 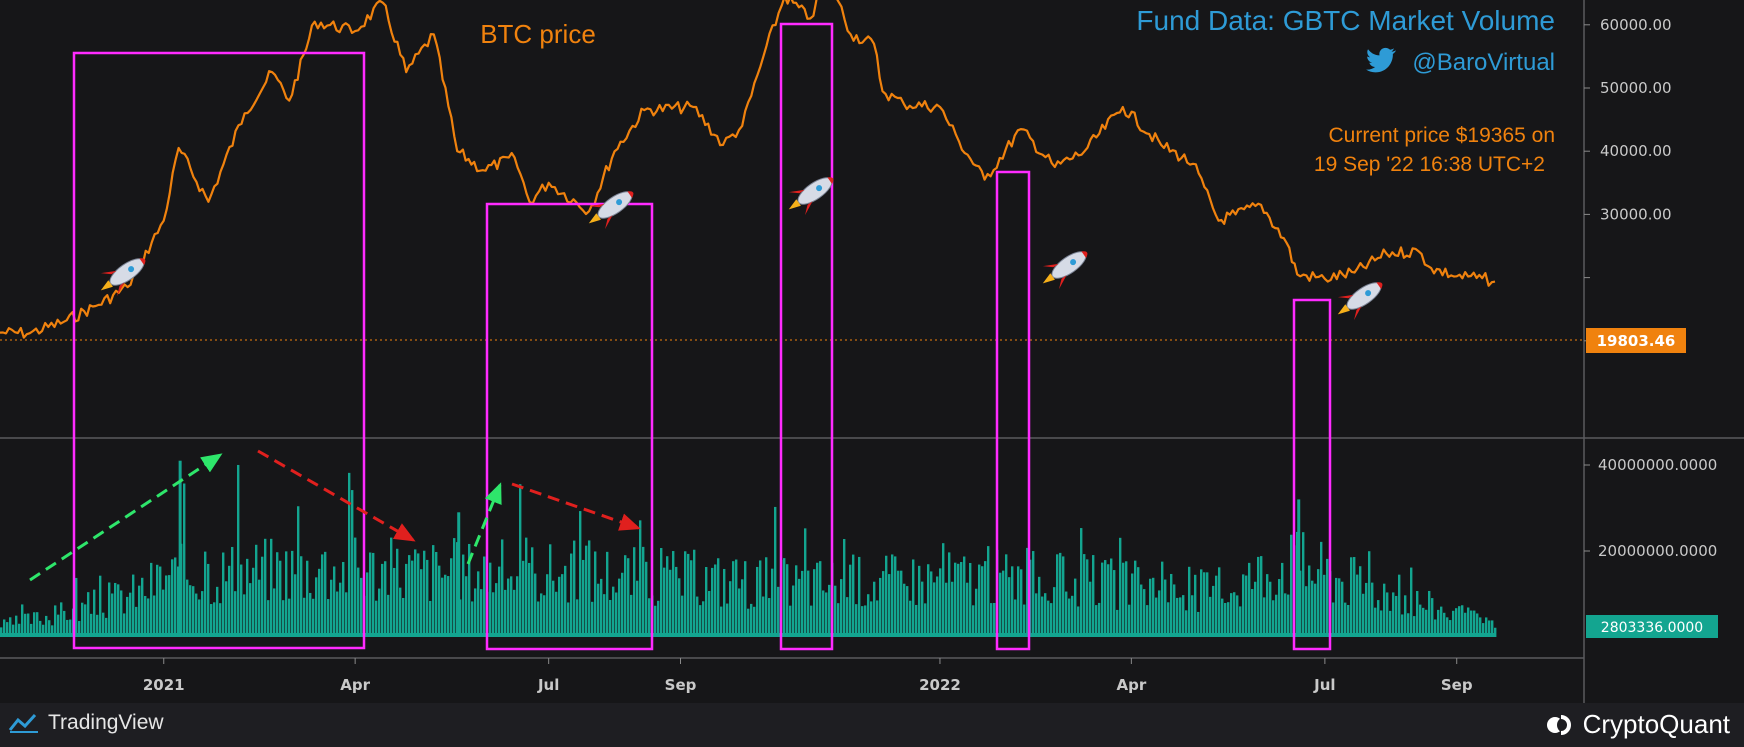 What do you see at coordinates (164, 685) in the screenshot?
I see `time-tick-label: 2021` at bounding box center [164, 685].